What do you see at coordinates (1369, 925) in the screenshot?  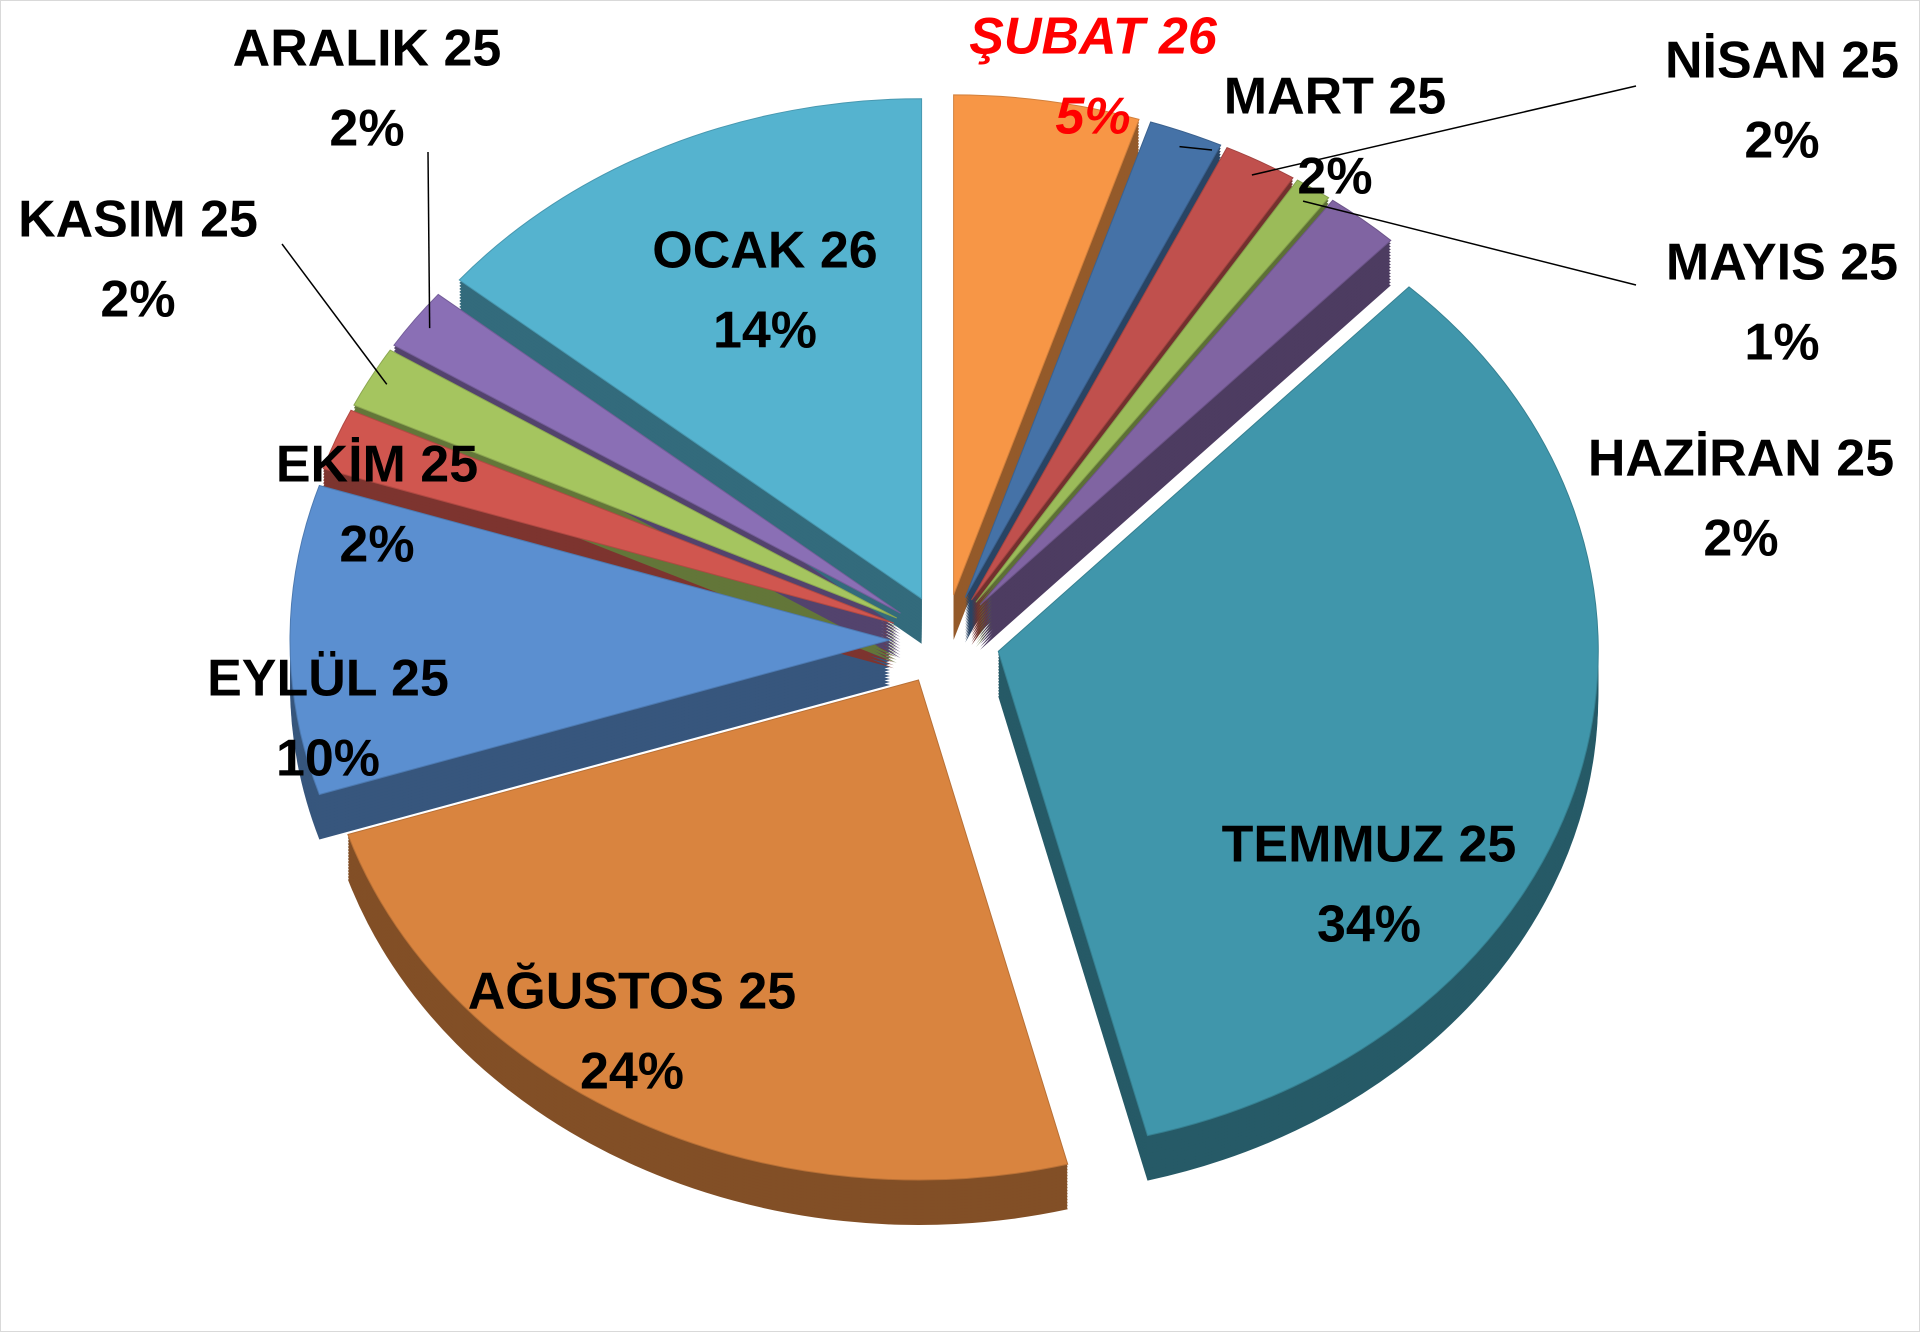 I see `value-label: 34%` at bounding box center [1369, 925].